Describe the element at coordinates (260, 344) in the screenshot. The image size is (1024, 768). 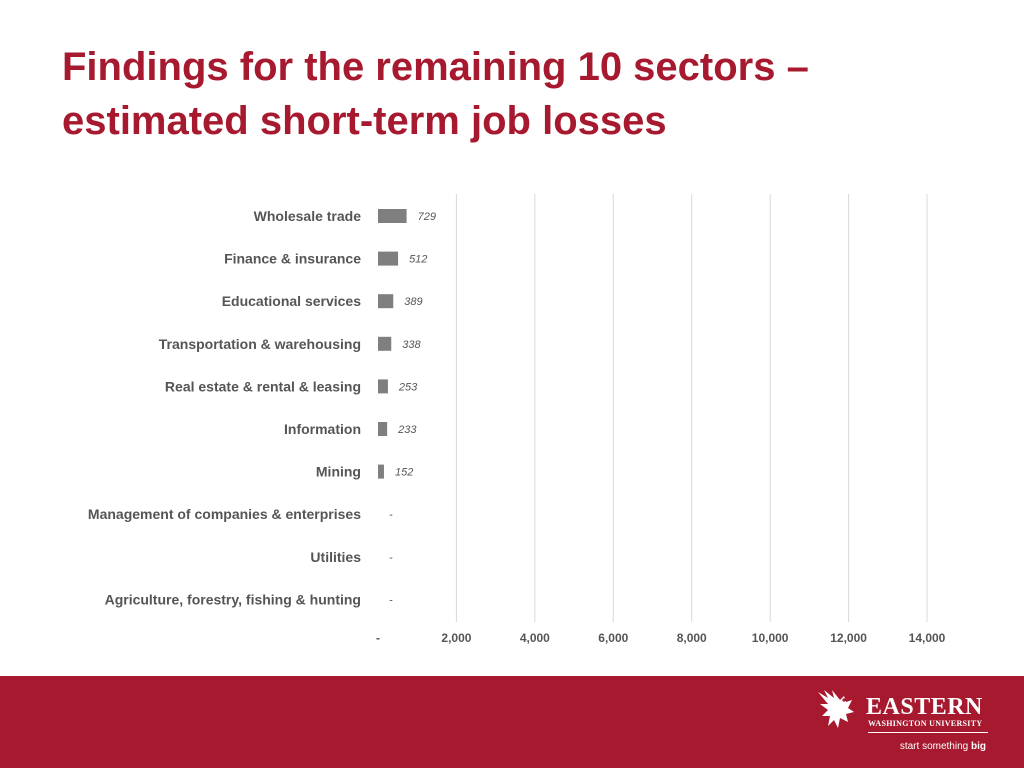
I see `category-label: Transportation & warehousing` at that location.